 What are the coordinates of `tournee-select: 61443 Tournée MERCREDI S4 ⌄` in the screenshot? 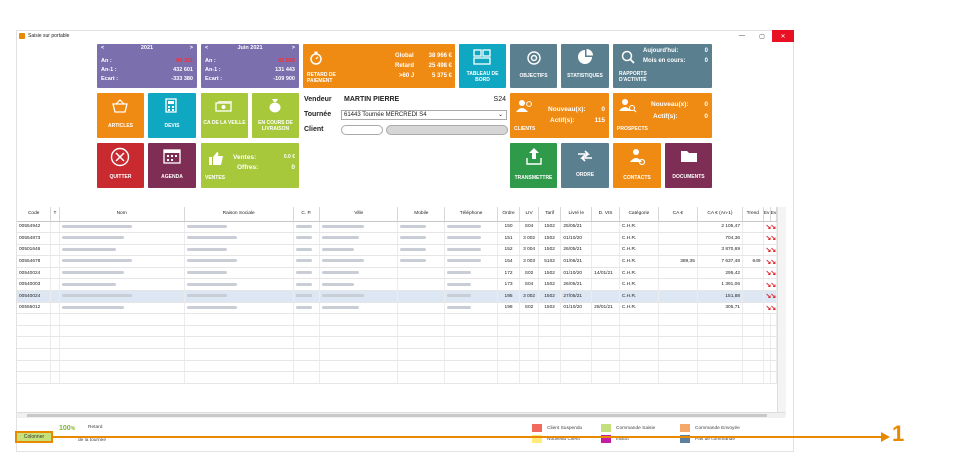 It's located at (424, 115).